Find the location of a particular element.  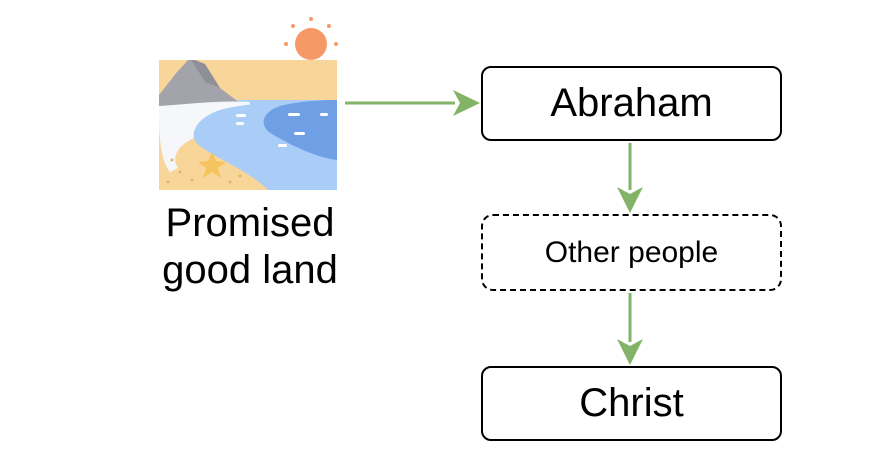

node-other-people: Other people is located at coordinates (631, 252).